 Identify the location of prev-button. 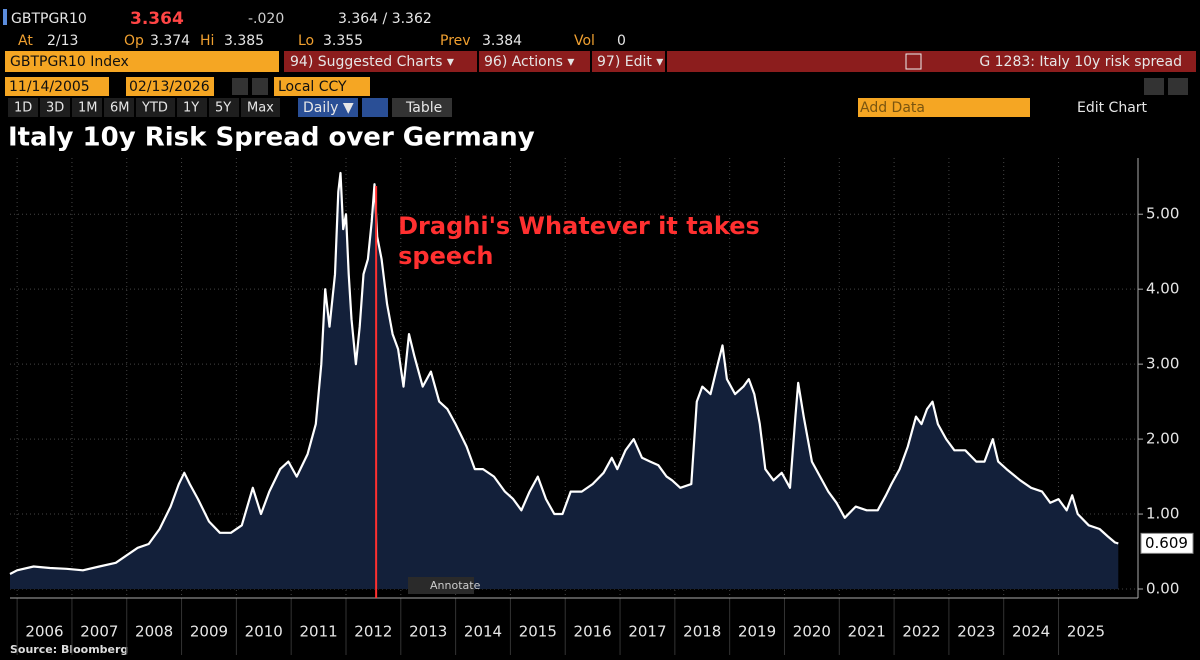
(240, 86).